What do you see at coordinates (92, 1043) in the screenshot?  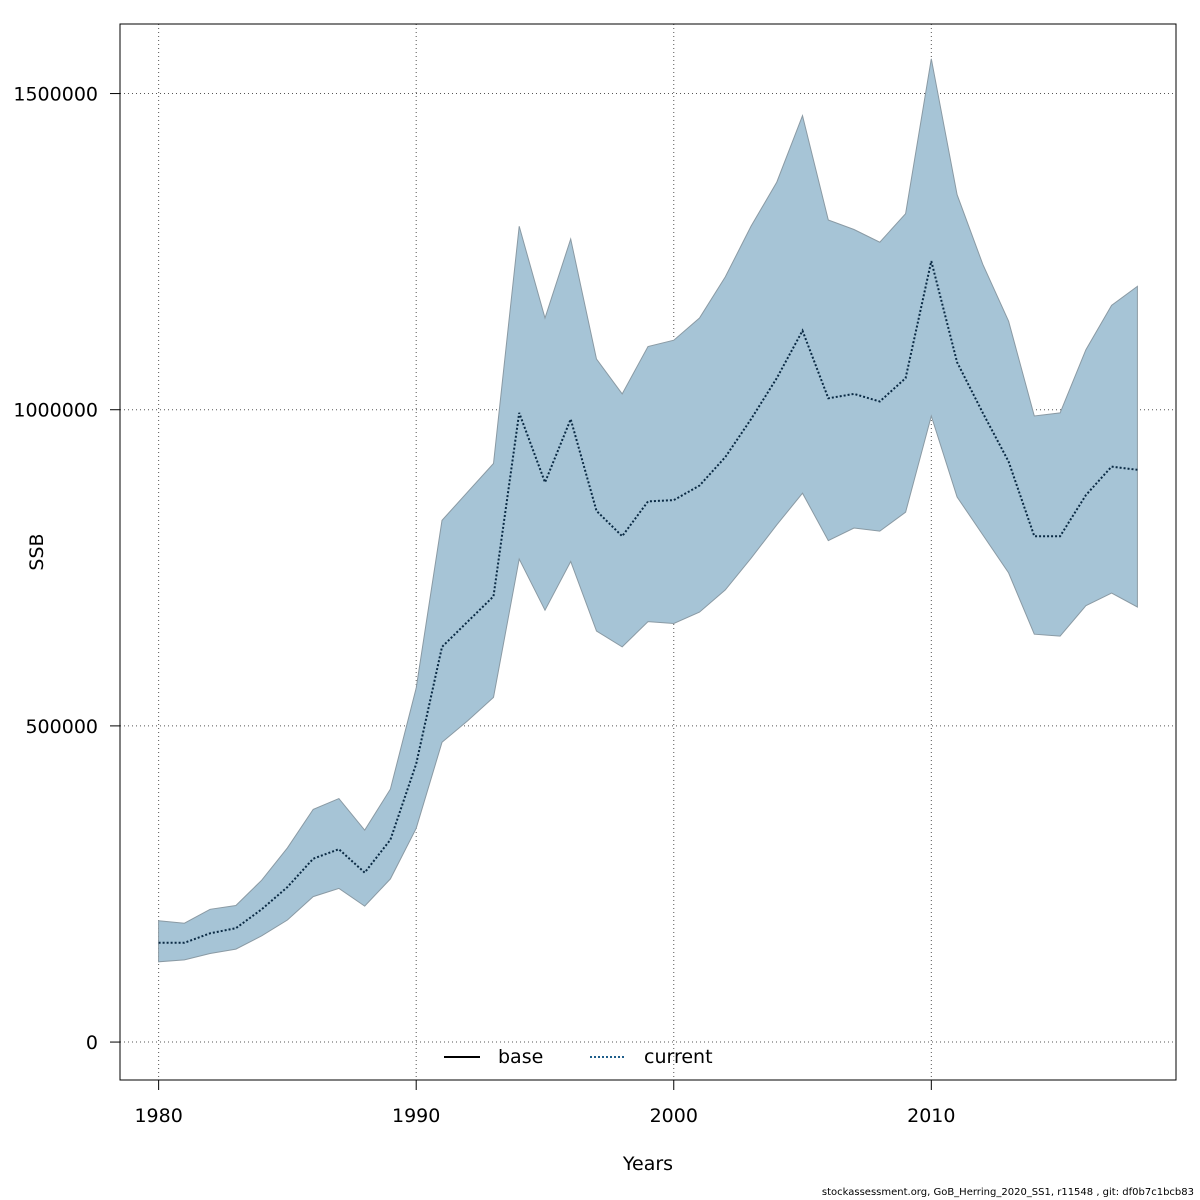 I see `y-tick-label: 0` at bounding box center [92, 1043].